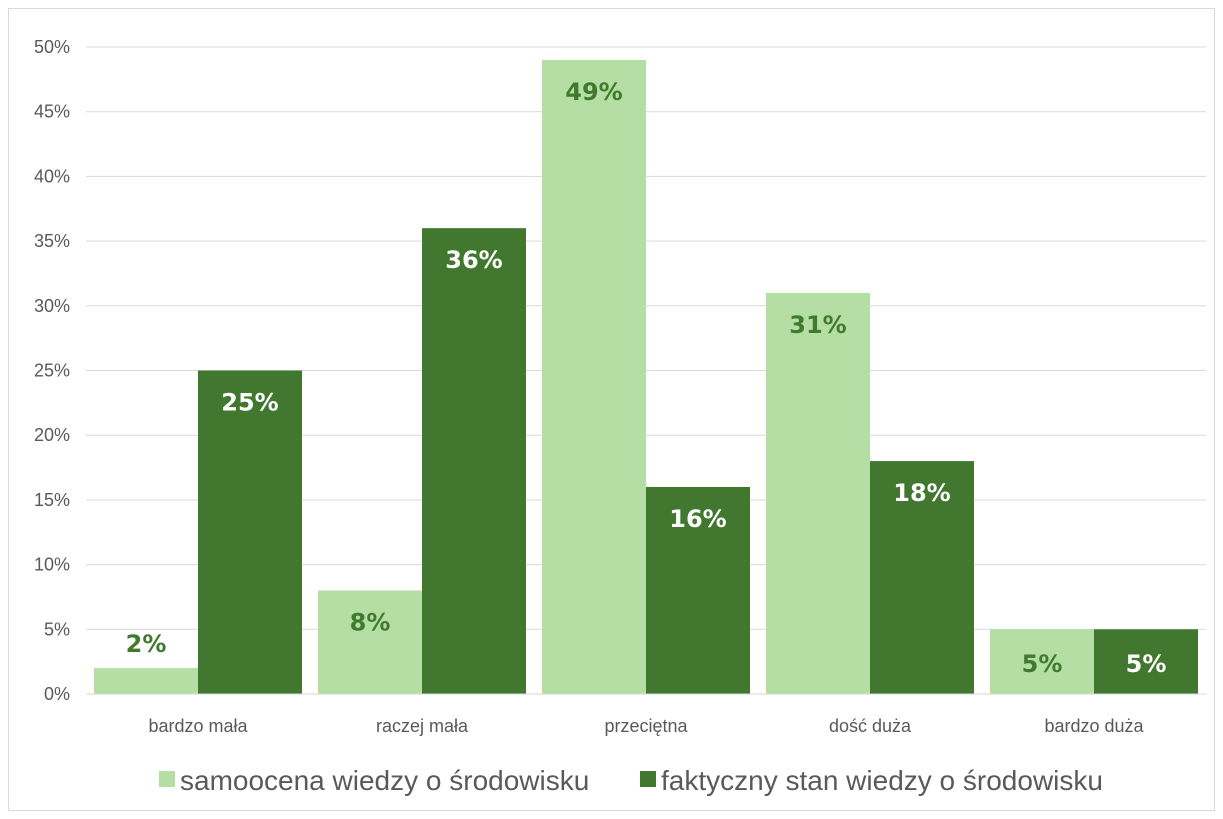 Image resolution: width=1223 pixels, height=819 pixels. I want to click on x-tick-label: dość duża, so click(870, 726).